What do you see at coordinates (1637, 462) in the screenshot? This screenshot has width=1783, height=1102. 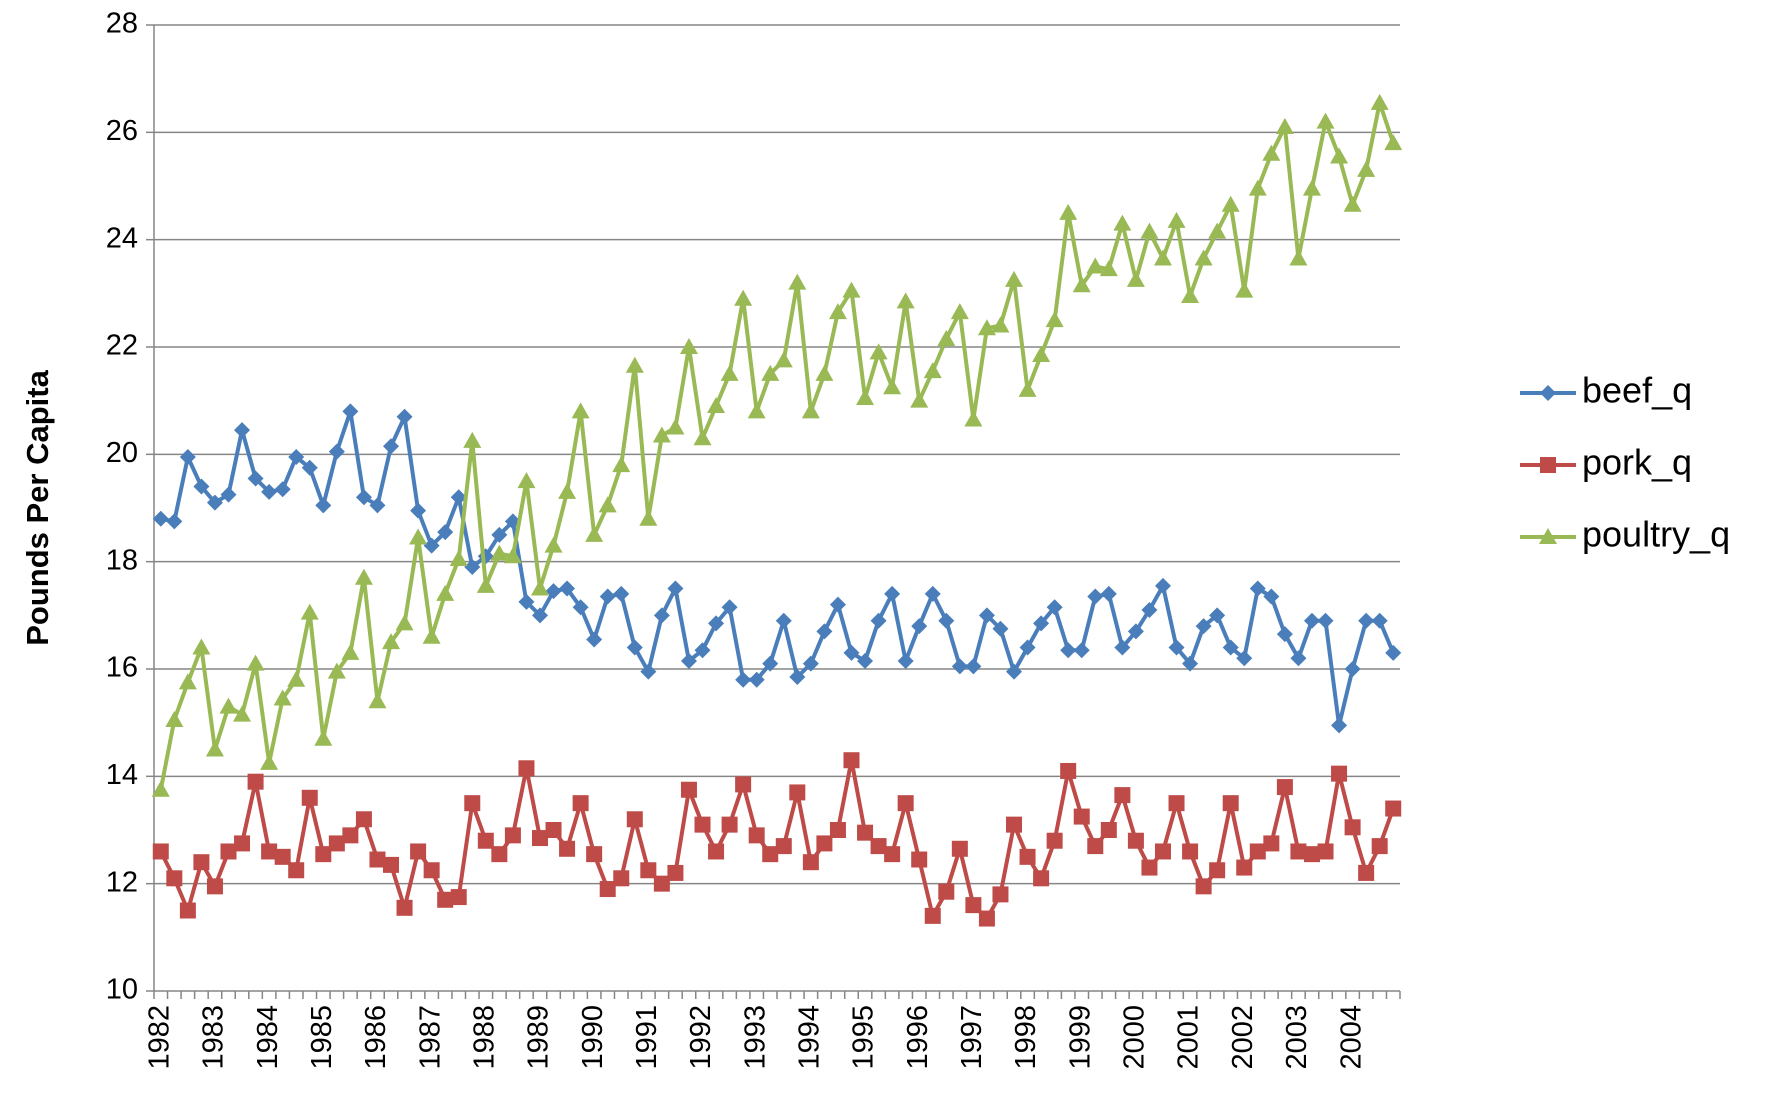 I see `legend-label: pork_q` at bounding box center [1637, 462].